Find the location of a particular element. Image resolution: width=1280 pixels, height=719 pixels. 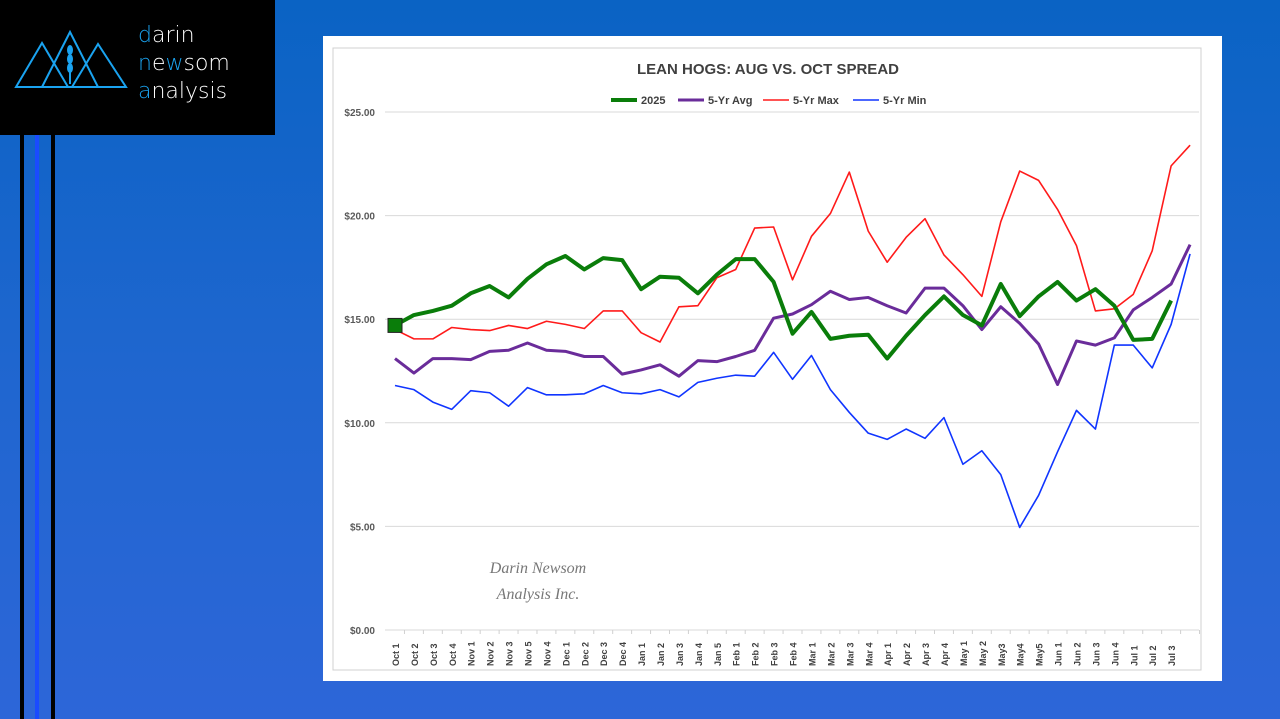

mountain-wheat-logo-icon is located at coordinates (71, 58).